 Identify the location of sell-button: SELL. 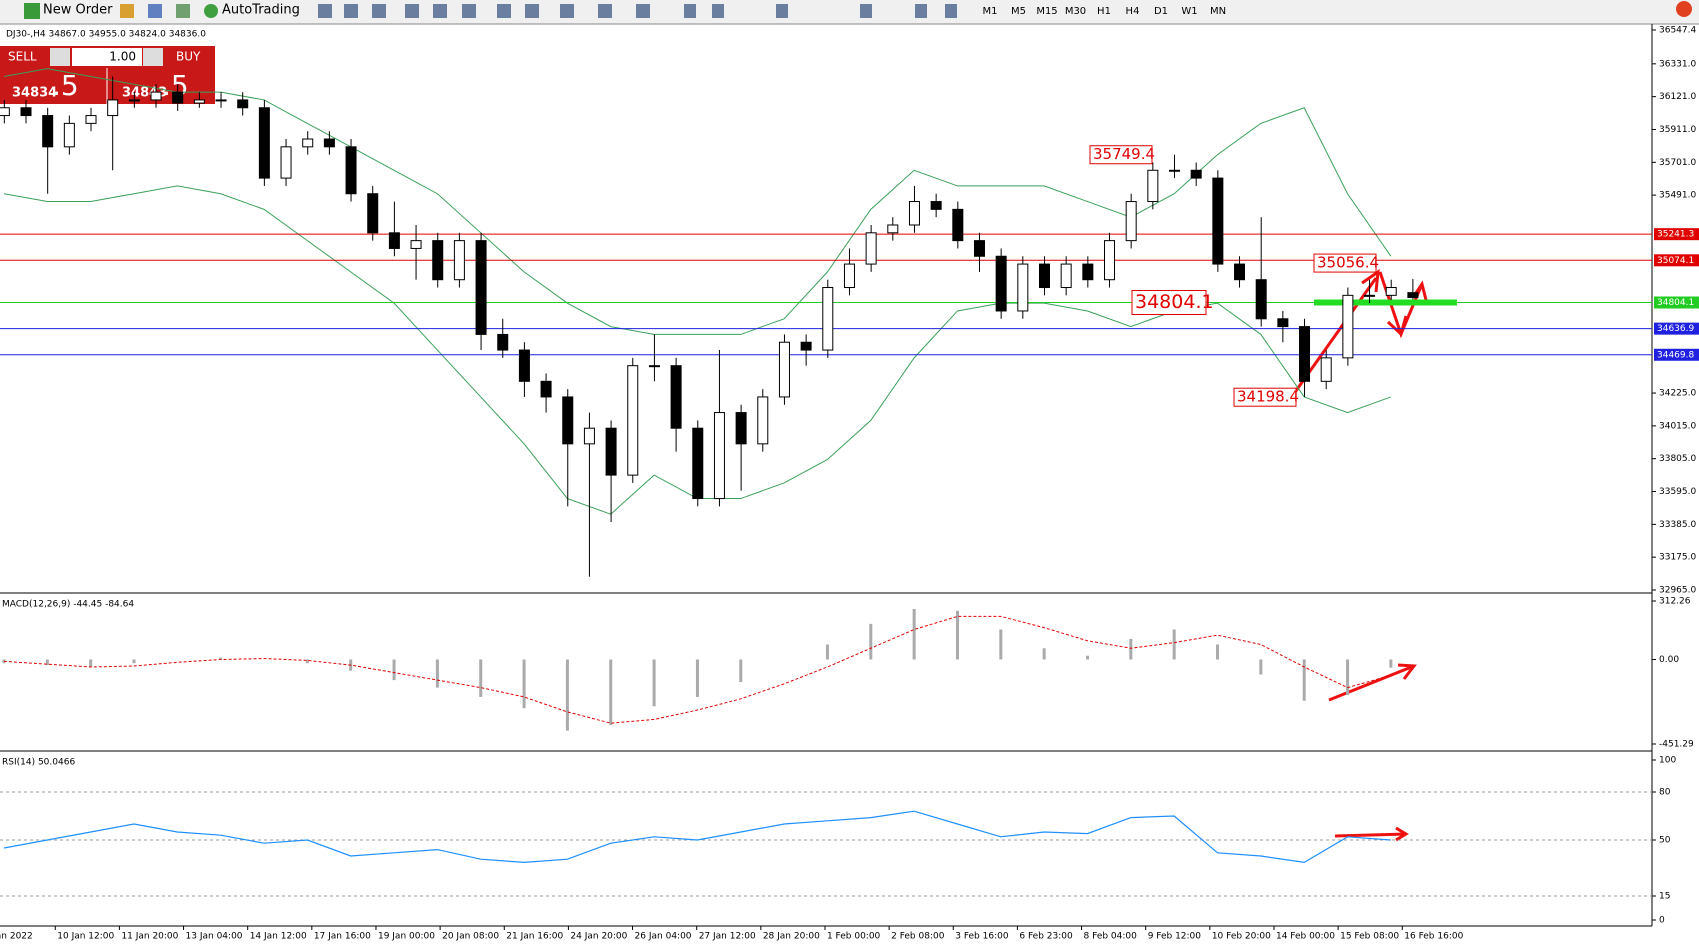
(22, 57).